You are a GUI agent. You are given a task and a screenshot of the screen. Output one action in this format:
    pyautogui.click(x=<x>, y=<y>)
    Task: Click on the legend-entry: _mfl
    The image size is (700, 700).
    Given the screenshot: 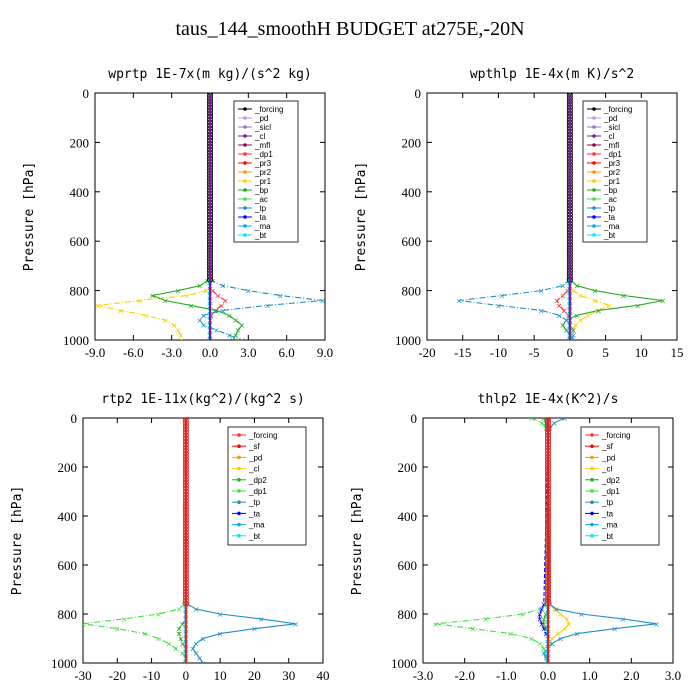 What is the action you would take?
    pyautogui.click(x=262, y=145)
    